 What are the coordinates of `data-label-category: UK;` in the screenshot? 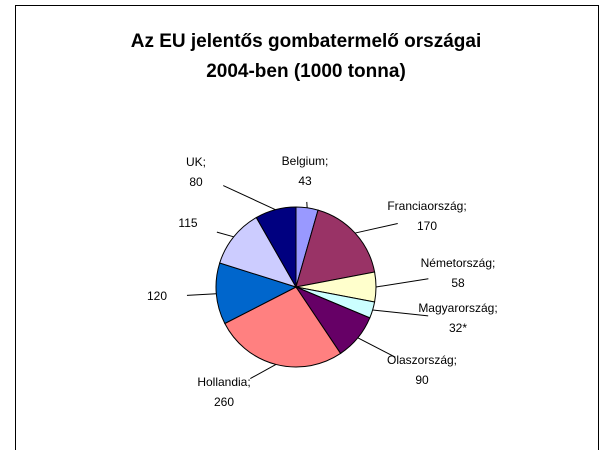 It's located at (196, 162).